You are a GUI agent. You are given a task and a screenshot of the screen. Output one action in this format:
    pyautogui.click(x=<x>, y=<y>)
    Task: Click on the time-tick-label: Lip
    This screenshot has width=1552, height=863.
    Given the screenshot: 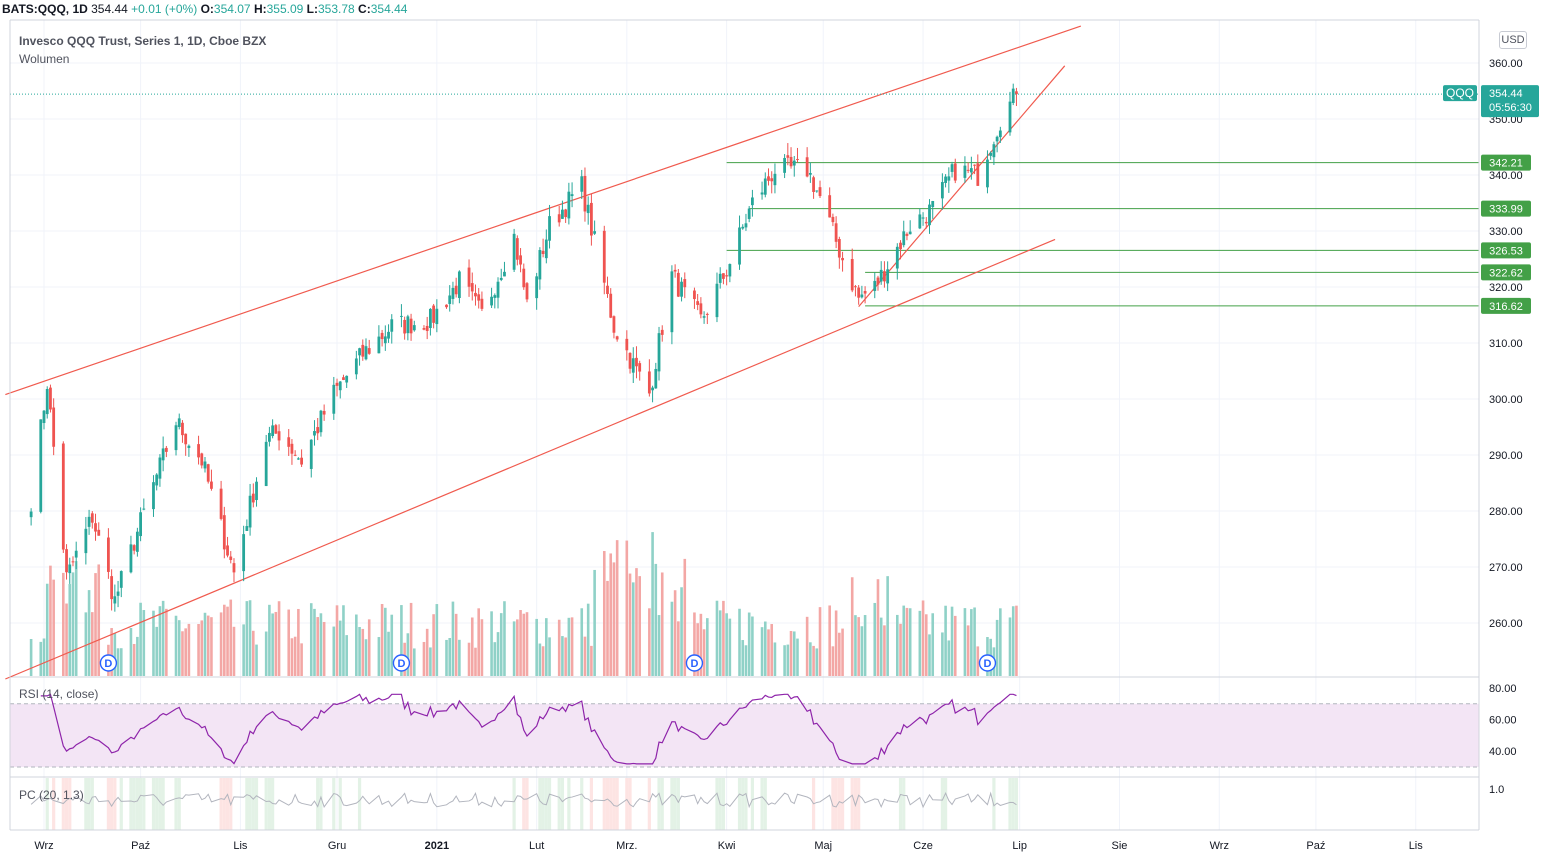 What is the action you would take?
    pyautogui.click(x=1019, y=846)
    